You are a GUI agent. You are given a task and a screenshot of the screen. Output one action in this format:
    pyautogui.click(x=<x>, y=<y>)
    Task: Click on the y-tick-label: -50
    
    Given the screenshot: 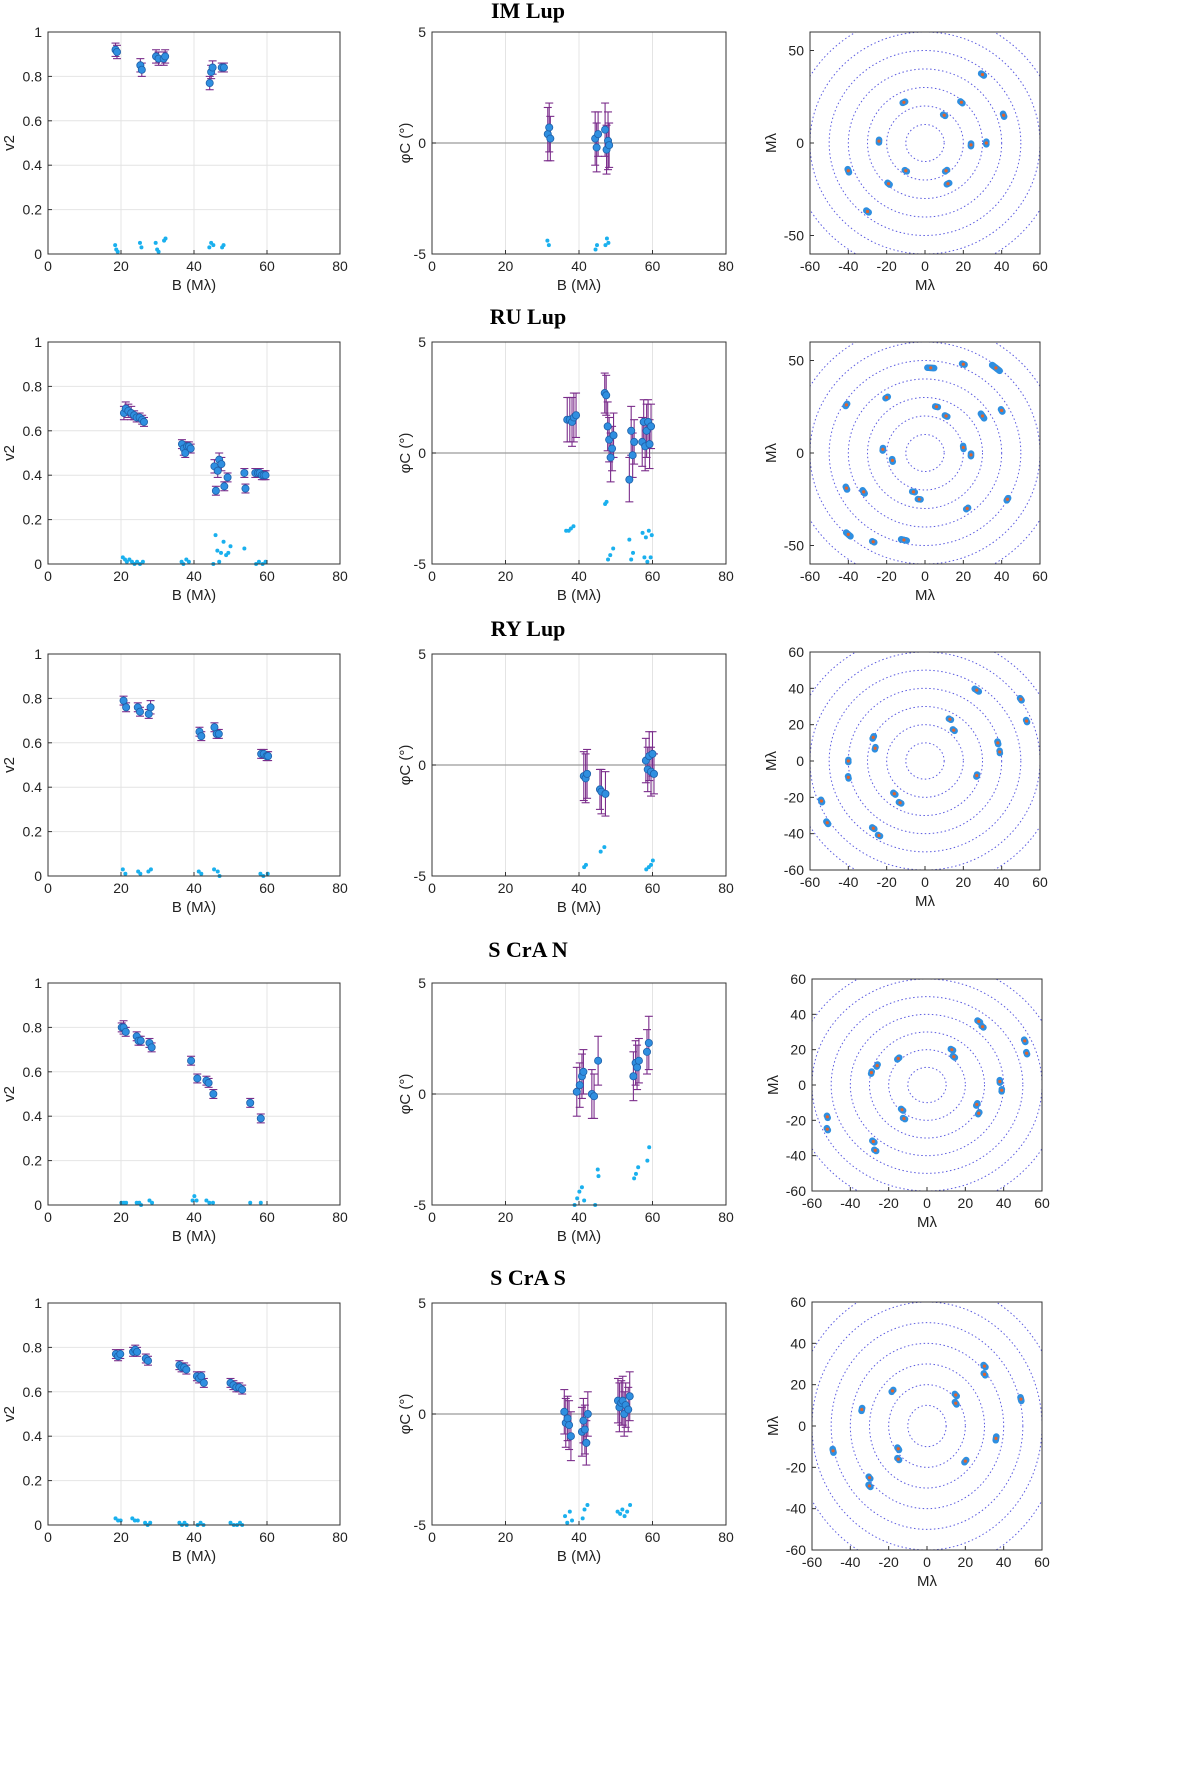 What is the action you would take?
    pyautogui.click(x=794, y=546)
    